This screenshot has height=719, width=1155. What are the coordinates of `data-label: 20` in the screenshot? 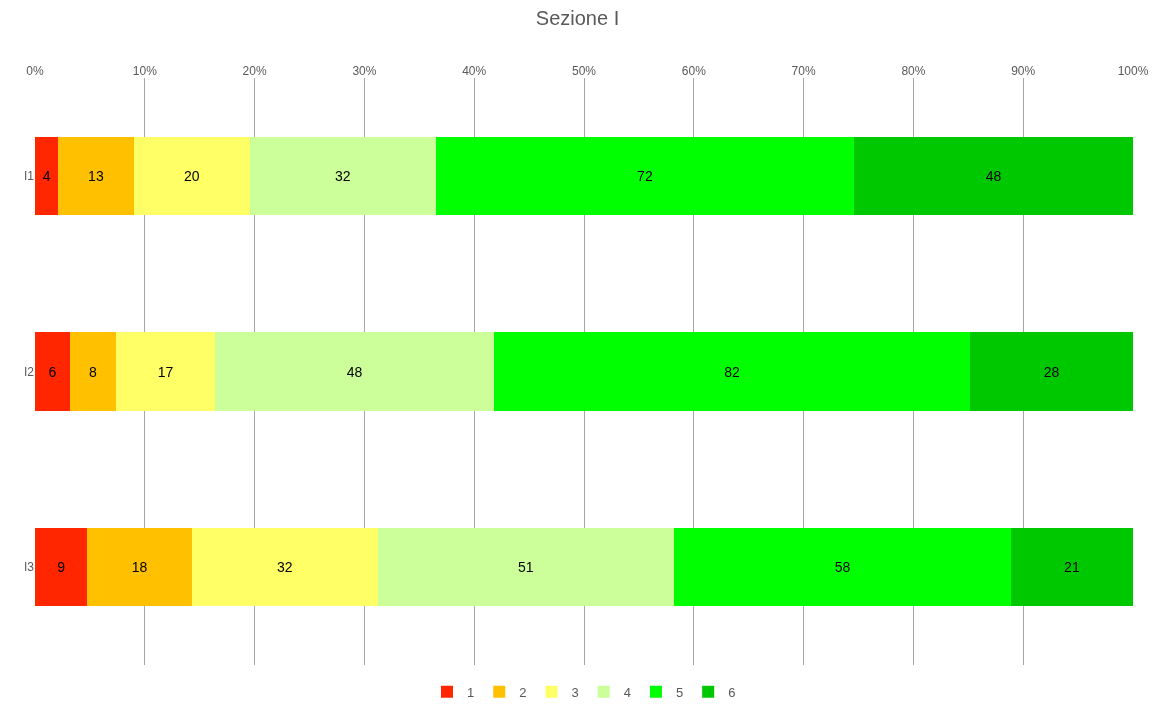 It's located at (191, 175).